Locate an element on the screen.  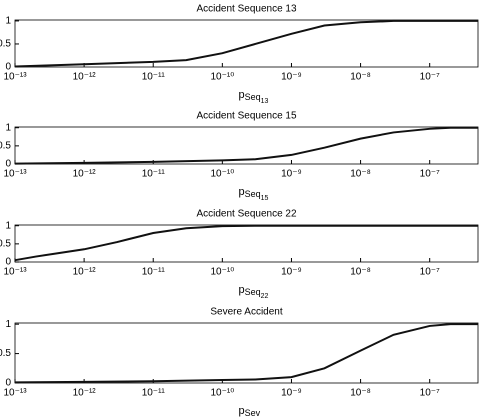
subplot-title: Accident Sequence 15 is located at coordinates (246, 116).